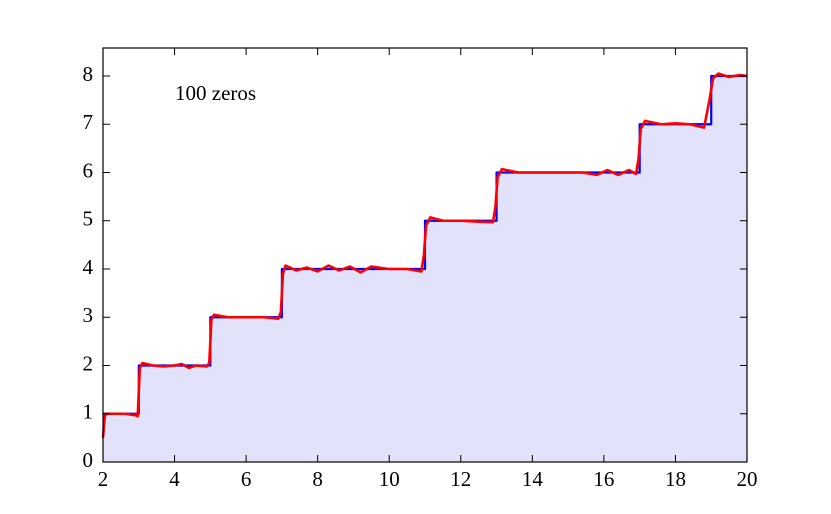 This screenshot has width=831, height=514. Describe the element at coordinates (389, 479) in the screenshot. I see `x-tick-label: 10` at that location.